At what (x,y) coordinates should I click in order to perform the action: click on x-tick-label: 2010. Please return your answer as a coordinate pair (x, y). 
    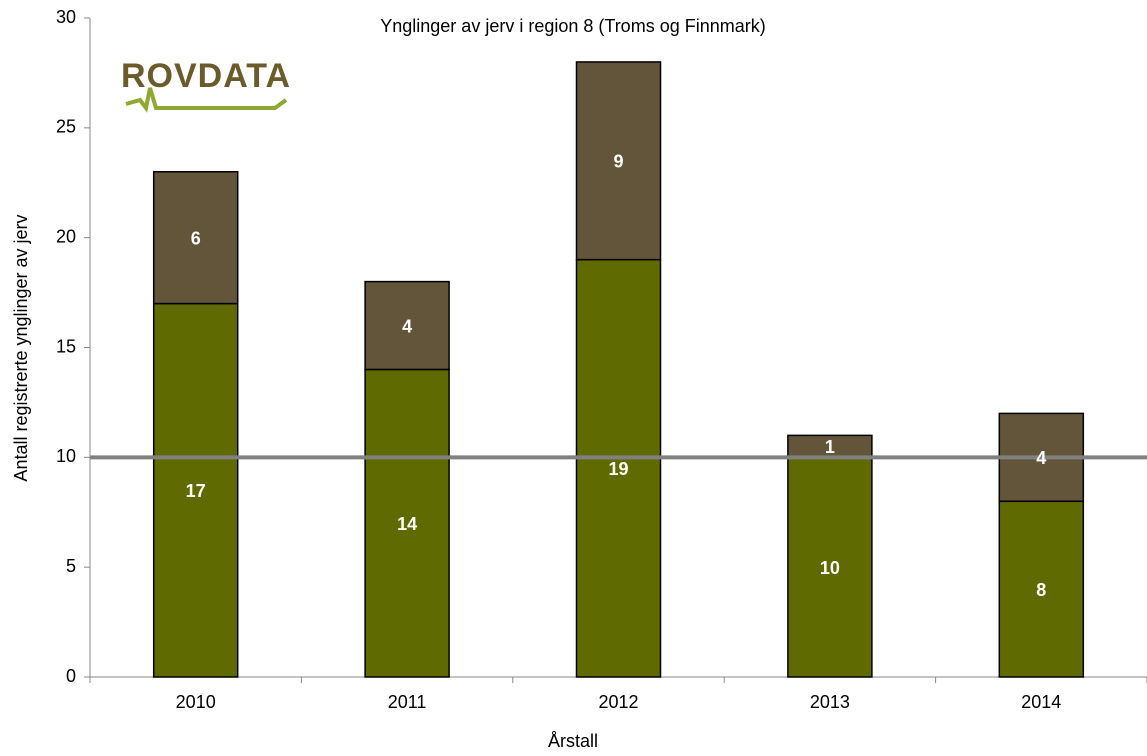
    Looking at the image, I should click on (196, 702).